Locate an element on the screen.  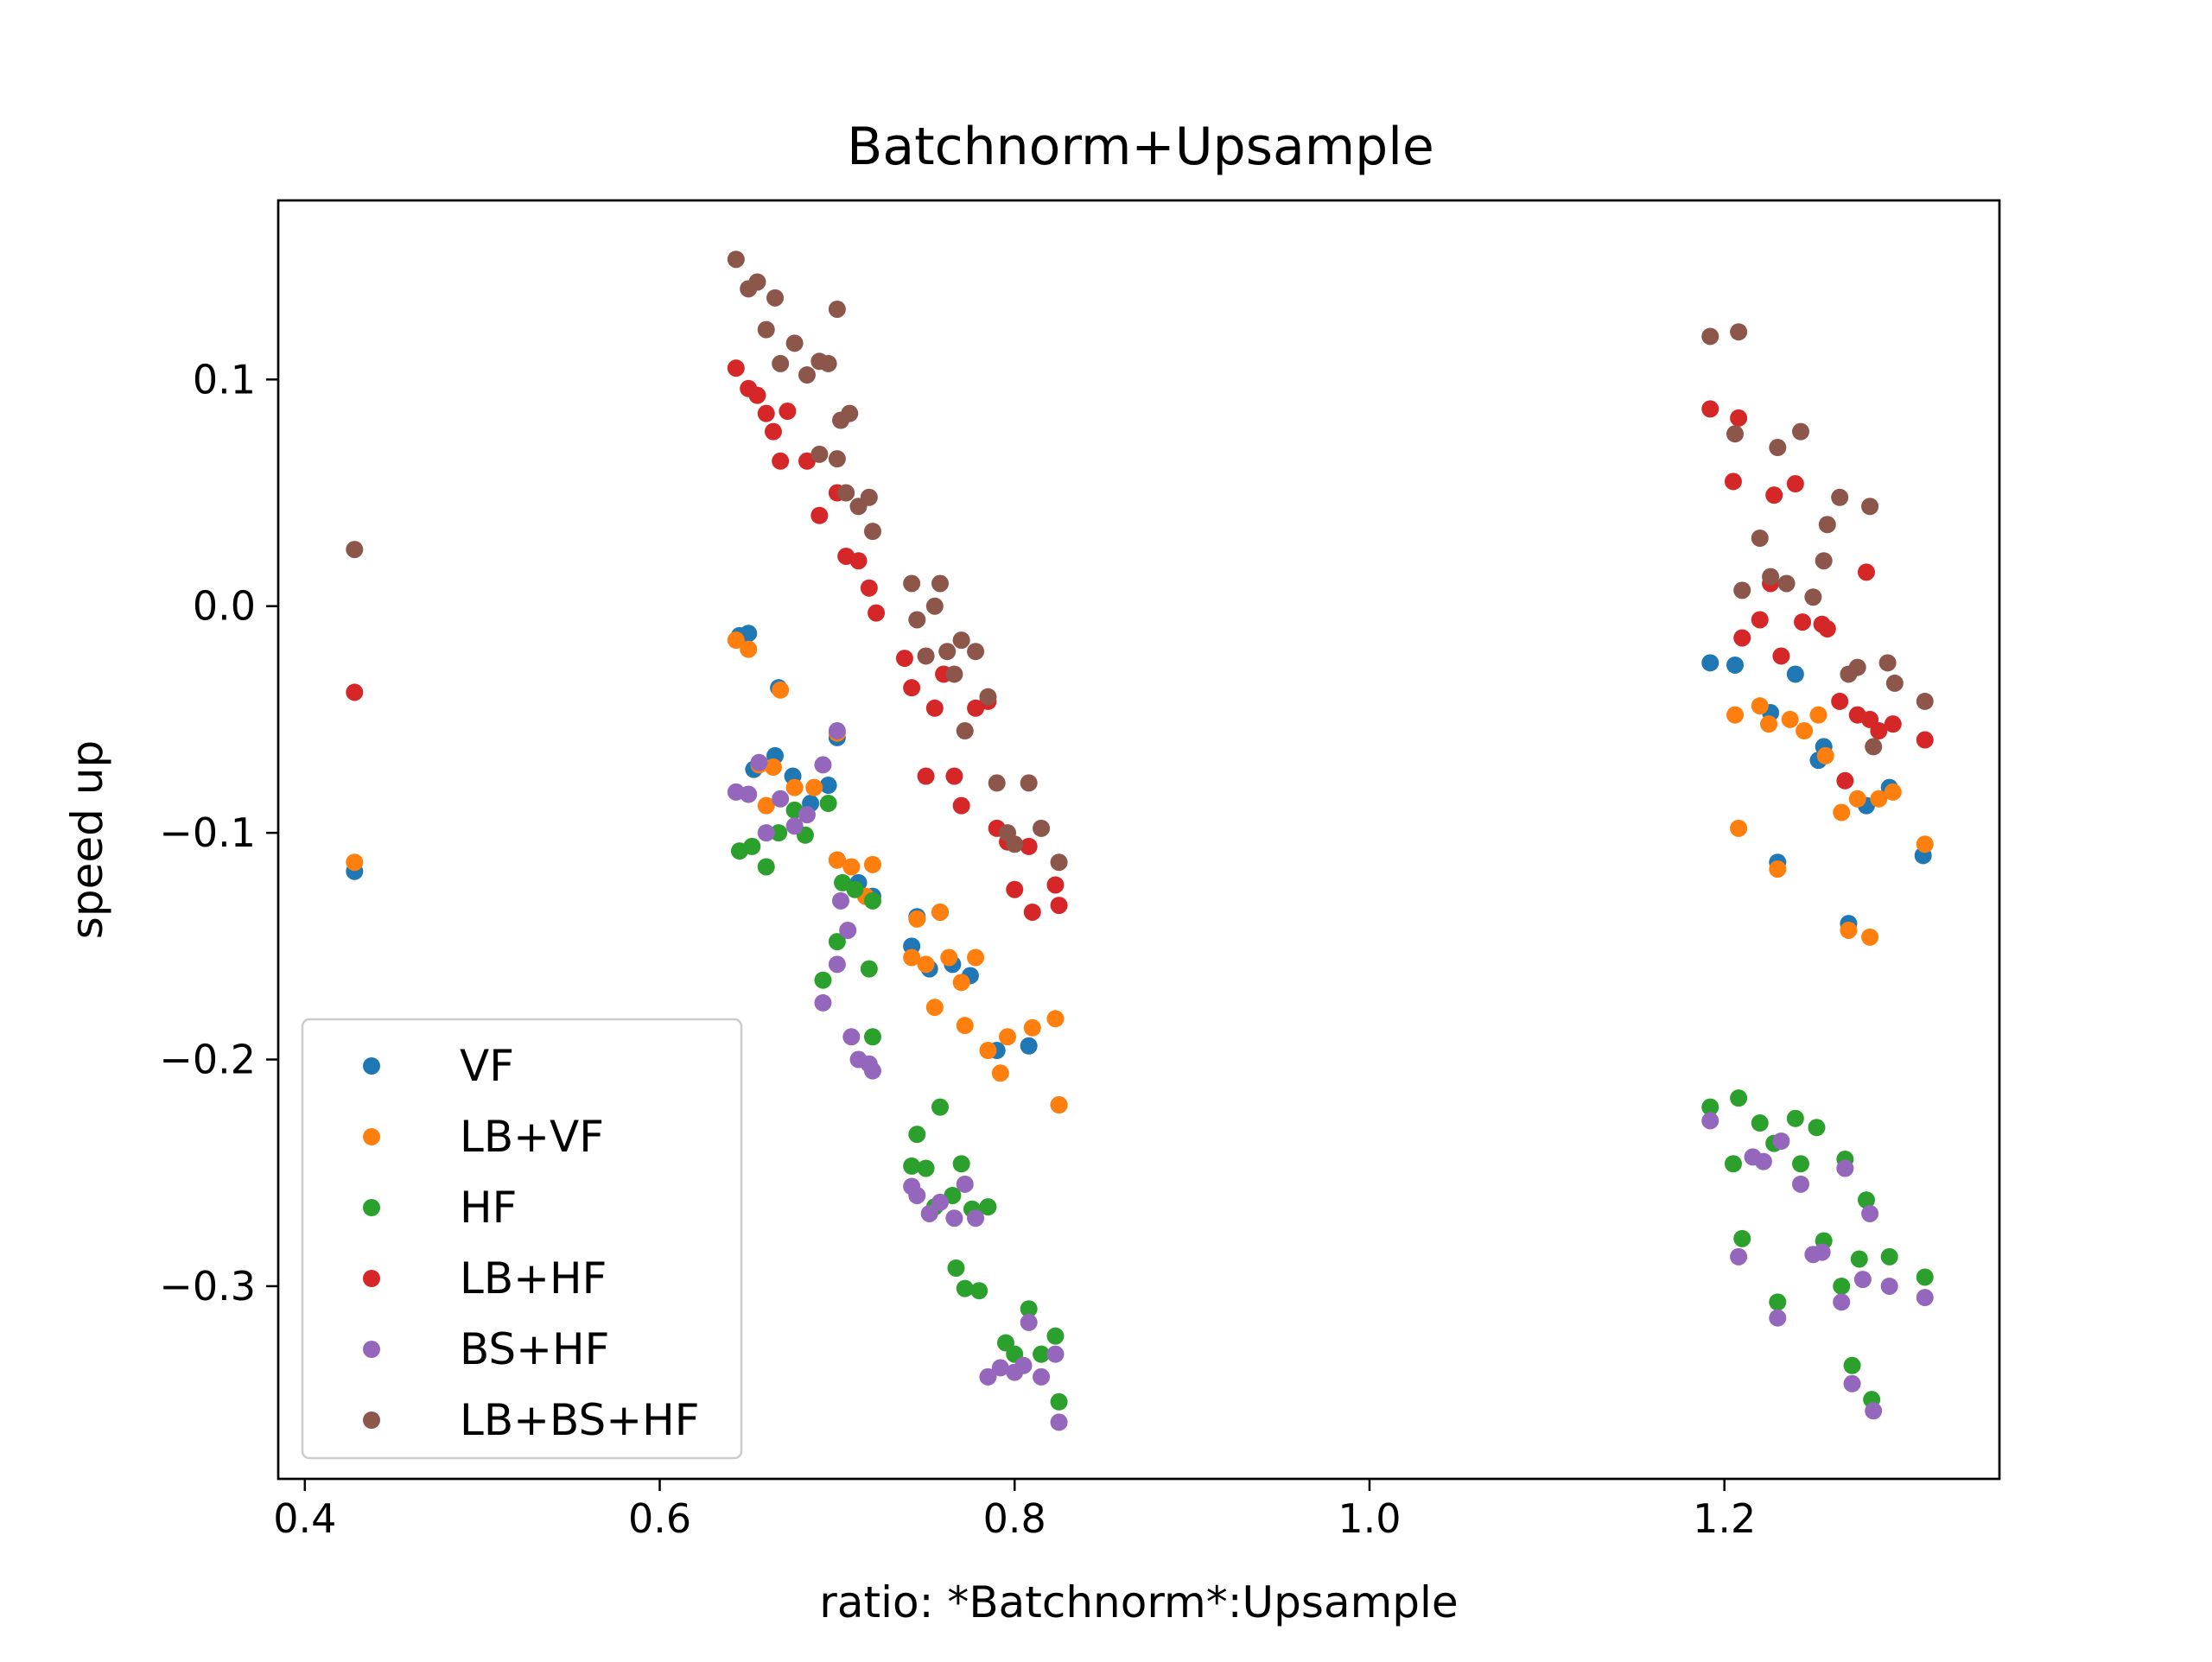
legend-label: LB+BS+HF is located at coordinates (579, 1420).